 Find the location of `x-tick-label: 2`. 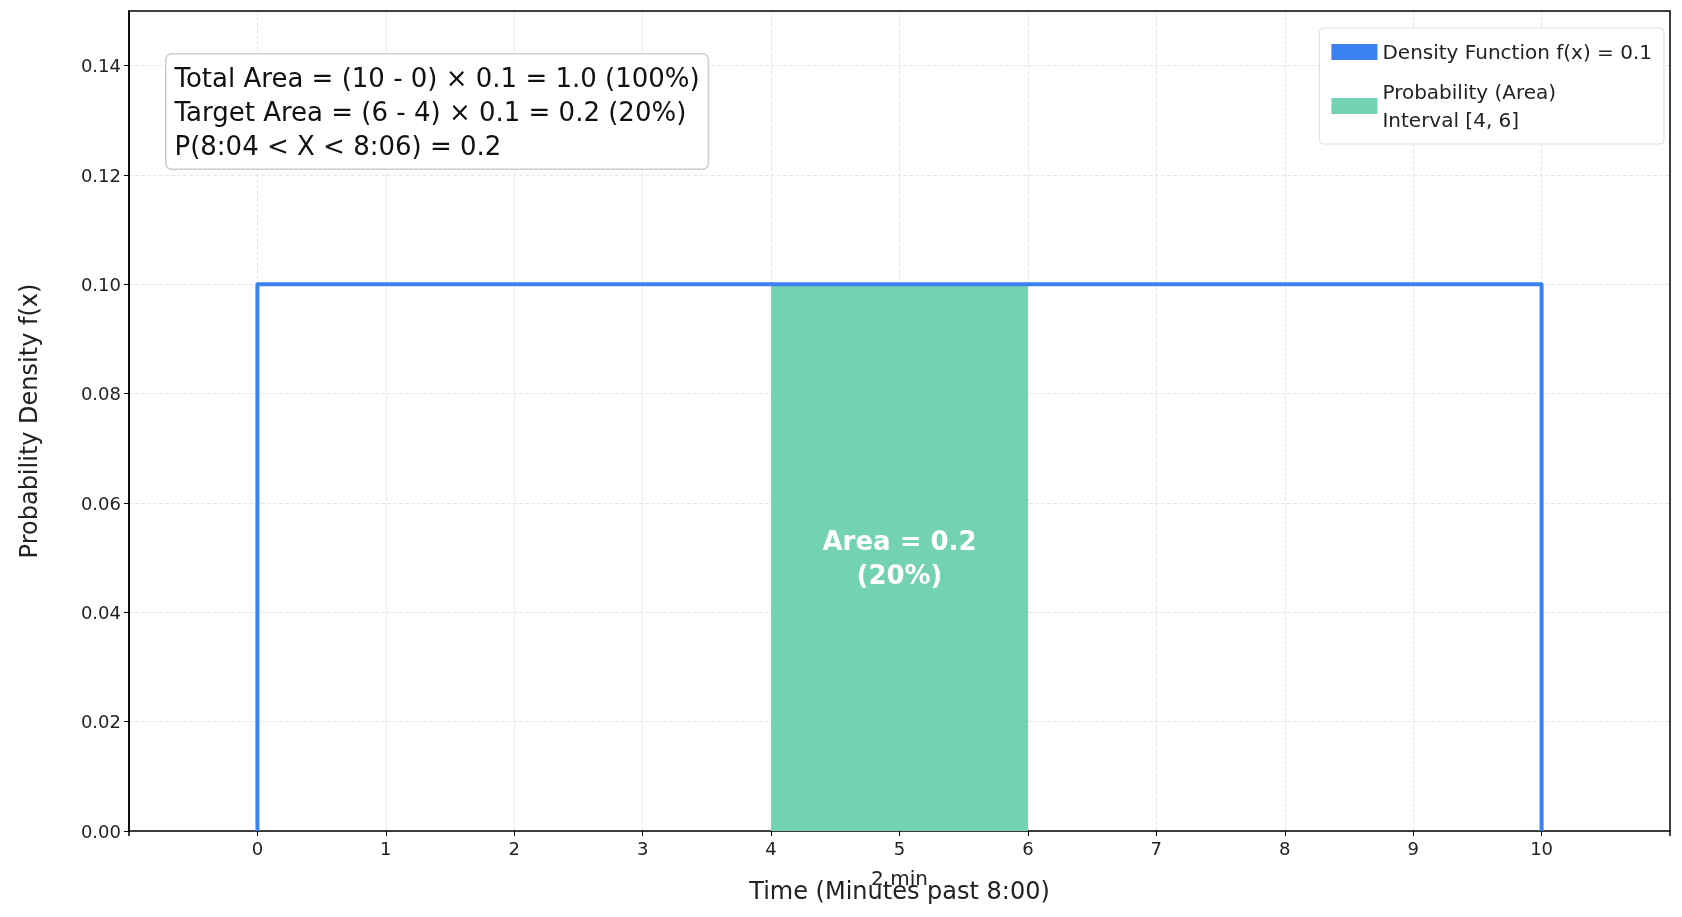

x-tick-label: 2 is located at coordinates (514, 848).